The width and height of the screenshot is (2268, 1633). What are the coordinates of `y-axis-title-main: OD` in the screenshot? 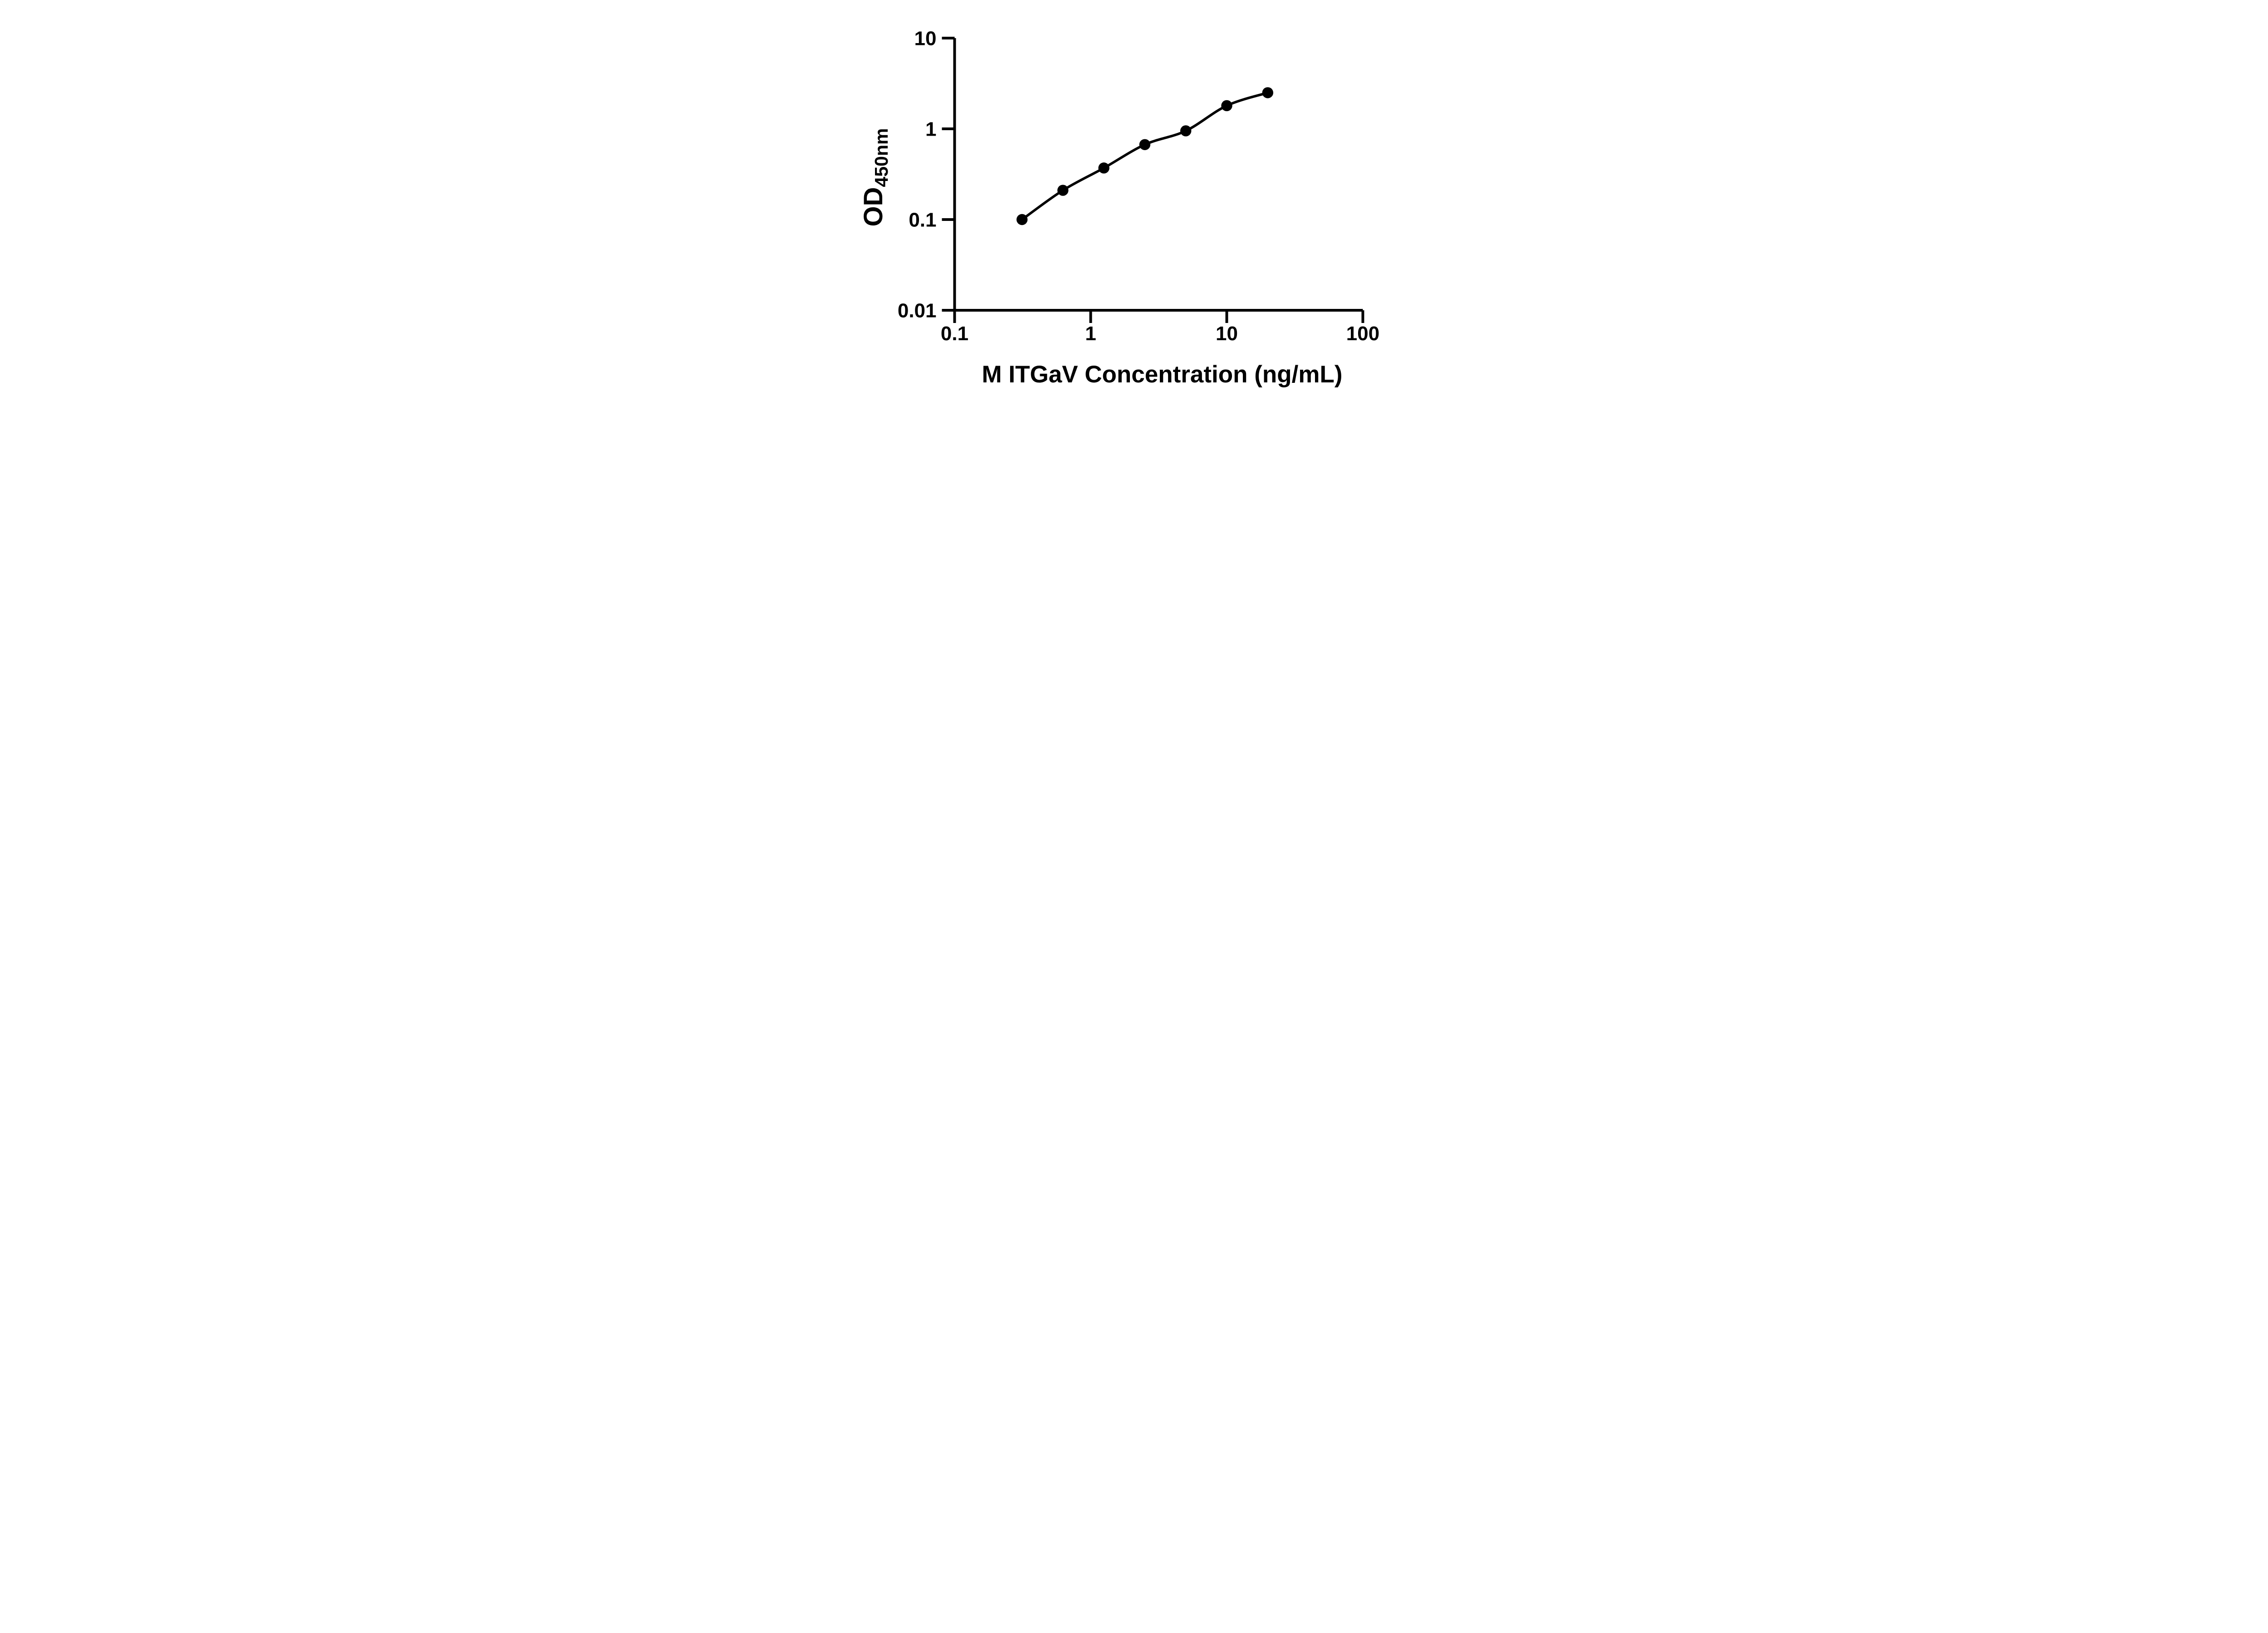 It's located at (874, 206).